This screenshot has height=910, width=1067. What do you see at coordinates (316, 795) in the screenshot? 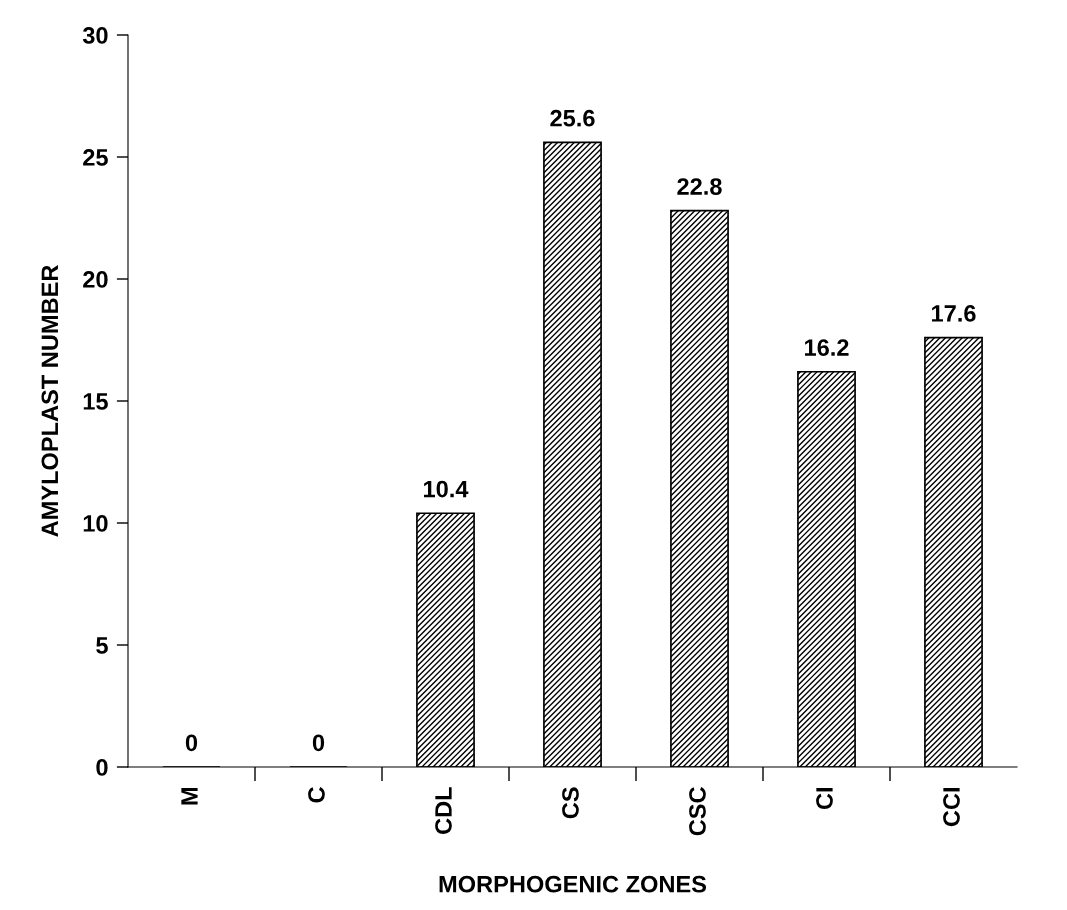
I see `x-tick-label: C` at bounding box center [316, 795].